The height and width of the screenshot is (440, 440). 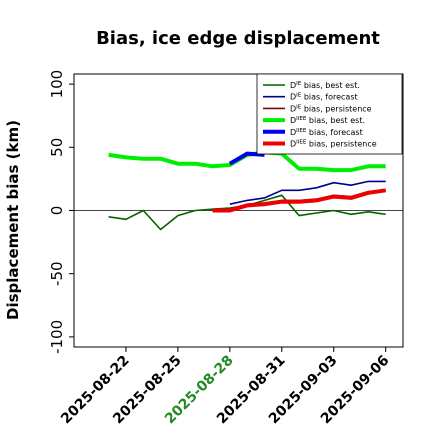 What do you see at coordinates (326, 132) in the screenshot?
I see `legend-entry-5: DIIEE bias, forecast` at bounding box center [326, 132].